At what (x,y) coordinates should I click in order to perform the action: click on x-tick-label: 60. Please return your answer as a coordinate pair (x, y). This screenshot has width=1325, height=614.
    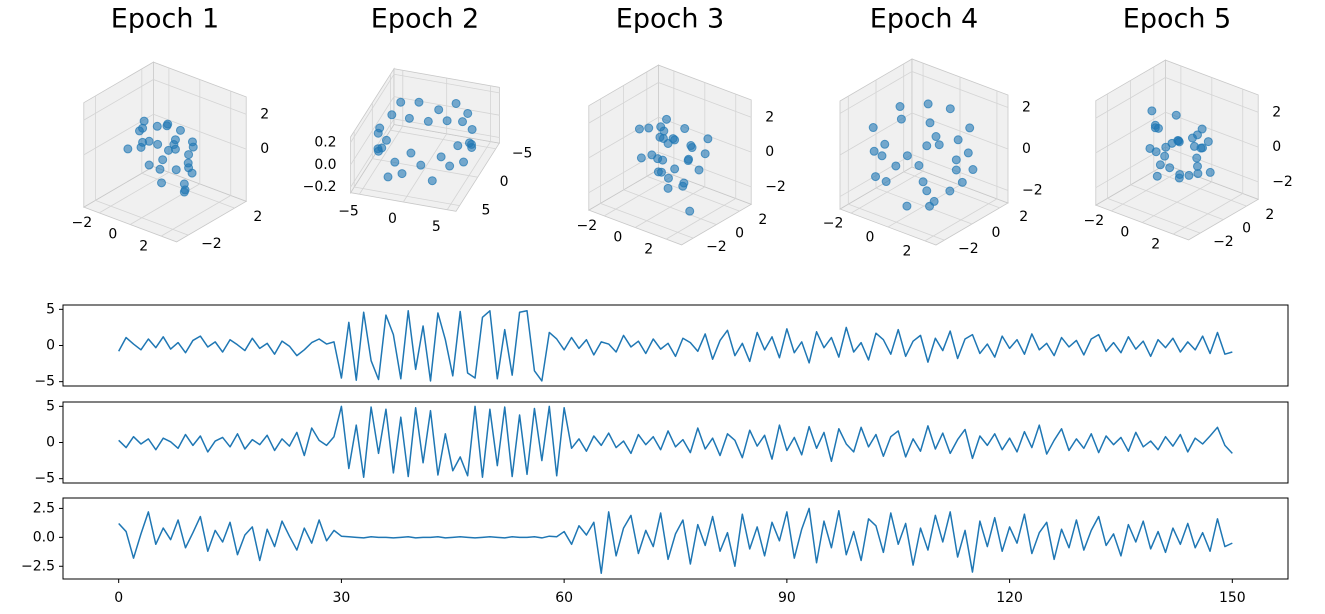
    Looking at the image, I should click on (564, 598).